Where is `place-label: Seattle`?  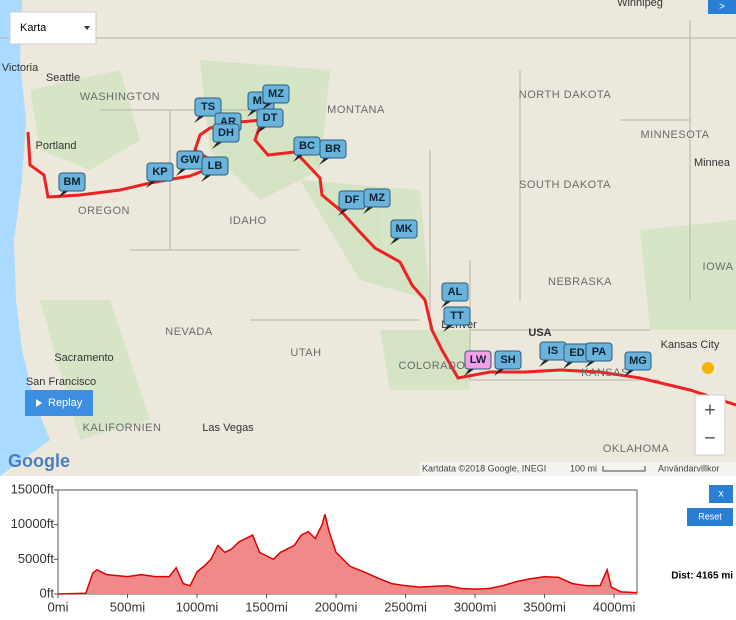 place-label: Seattle is located at coordinates (63, 78).